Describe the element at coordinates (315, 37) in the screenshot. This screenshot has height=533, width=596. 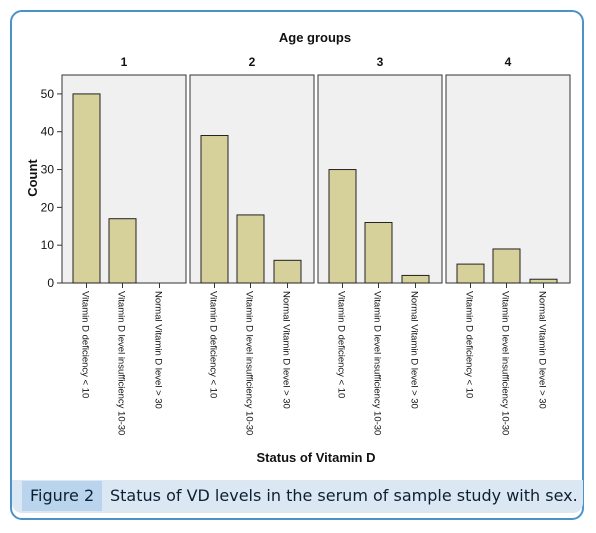
I see `chart-title: Age groups` at that location.